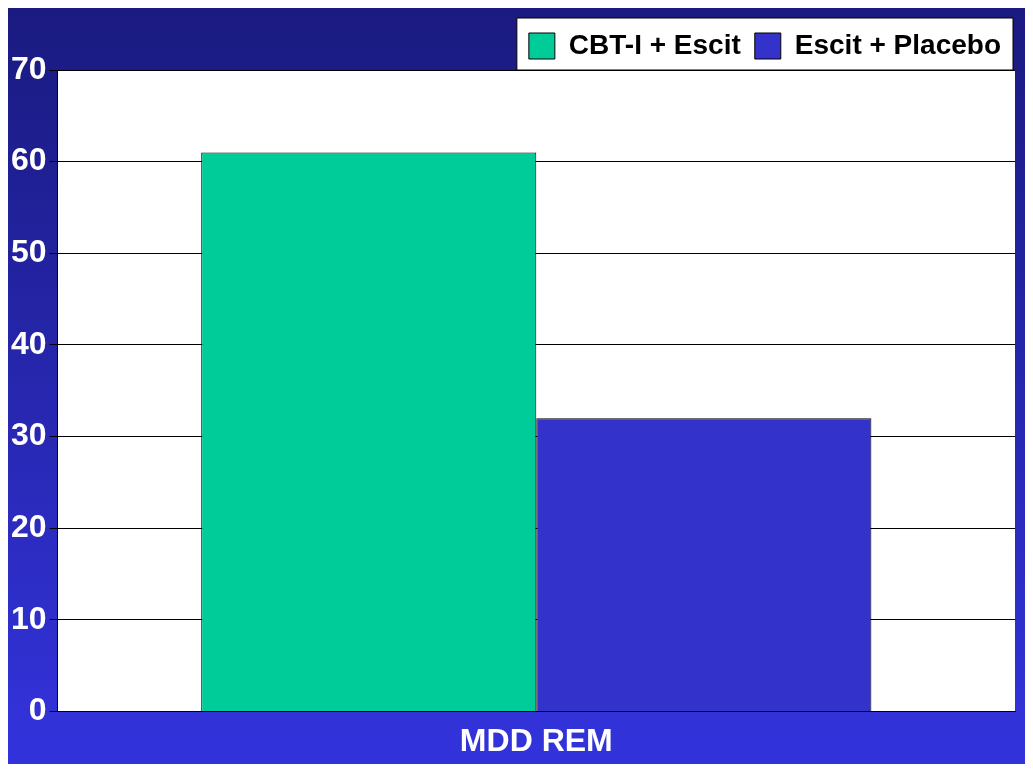 Image resolution: width=1033 pixels, height=772 pixels. What do you see at coordinates (29, 159) in the screenshot?
I see `y-tick-label: 60` at bounding box center [29, 159].